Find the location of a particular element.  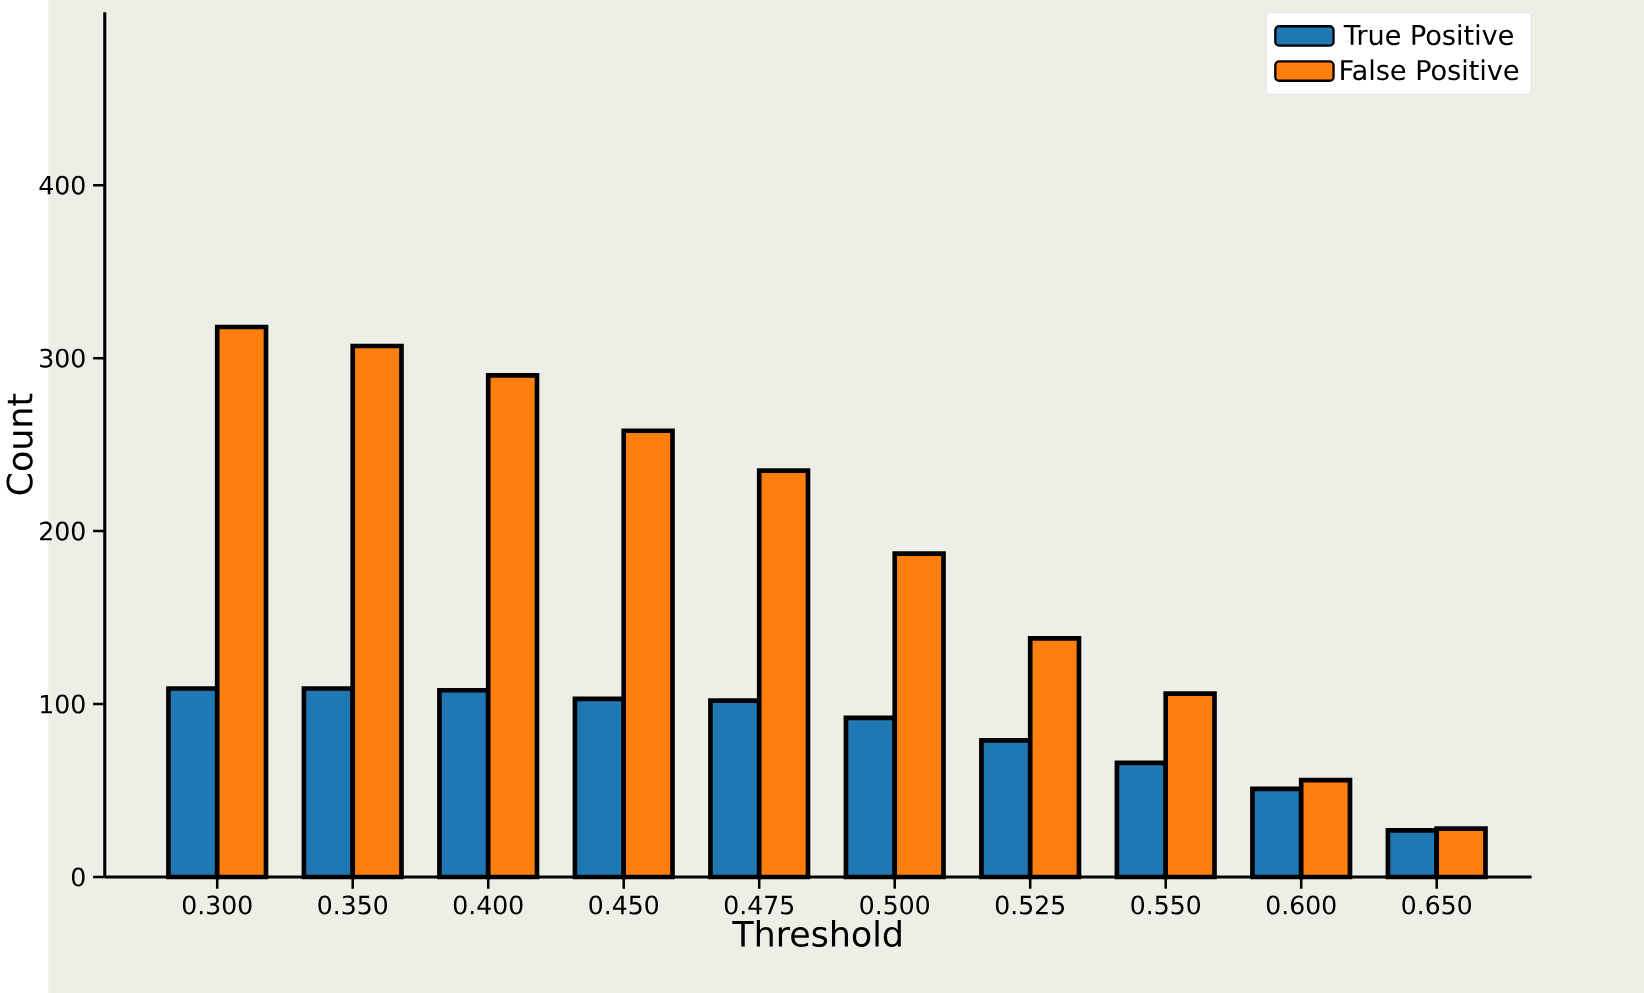

x-tick-label: 0.500 is located at coordinates (894, 905).